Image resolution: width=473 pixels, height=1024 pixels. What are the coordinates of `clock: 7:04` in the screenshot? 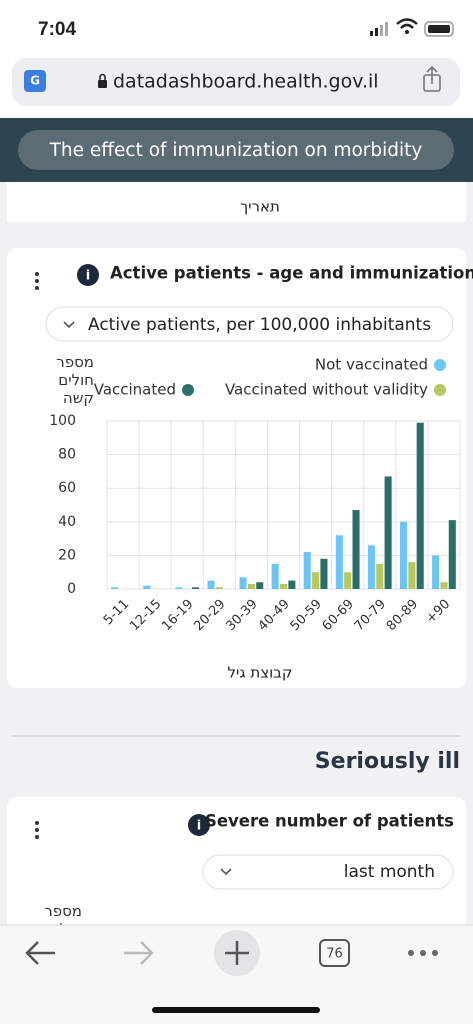 It's located at (57, 29).